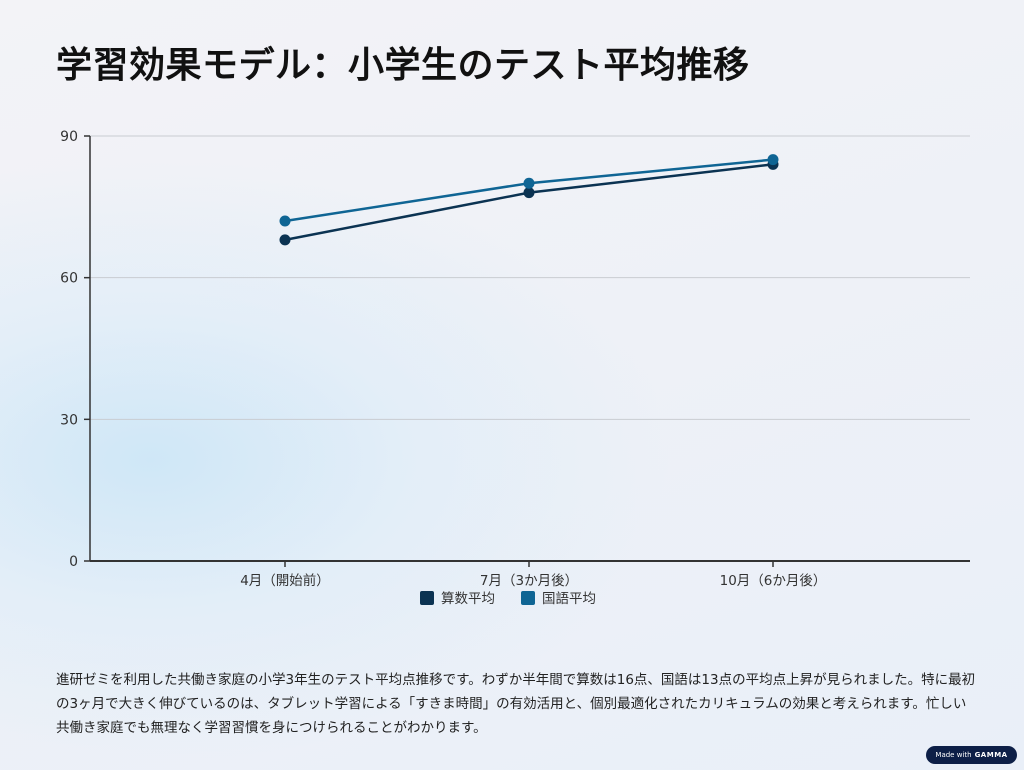 This screenshot has width=1024, height=770. Describe the element at coordinates (468, 599) in the screenshot. I see `legend-label: 算数平均` at that location.